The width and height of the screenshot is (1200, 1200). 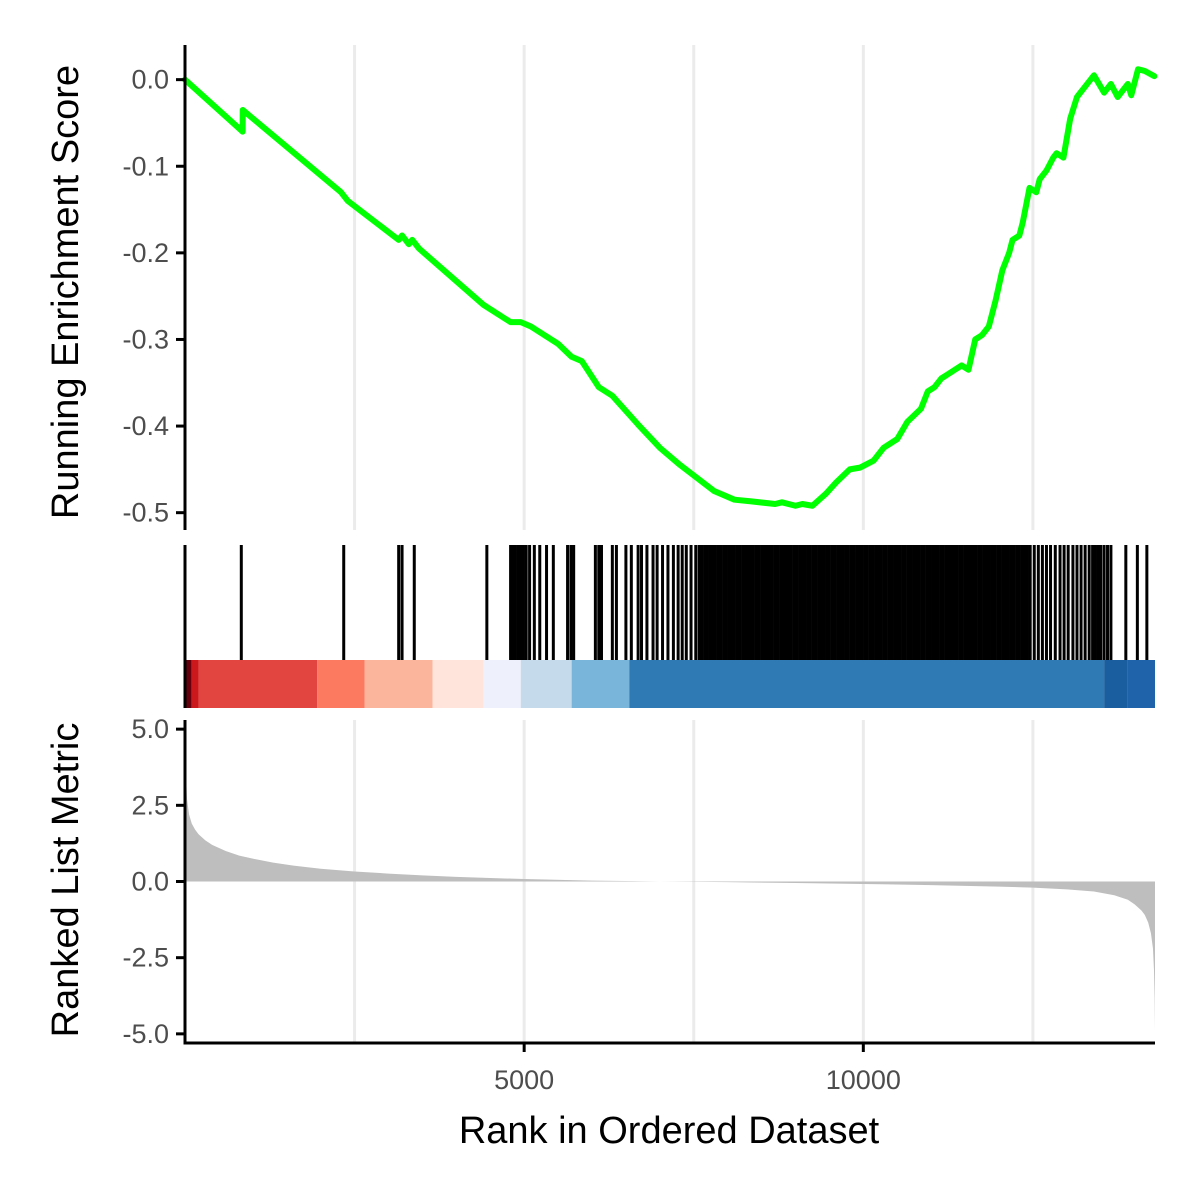 What do you see at coordinates (145, 253) in the screenshot?
I see `enrichment-y-tick-label: -0.2` at bounding box center [145, 253].